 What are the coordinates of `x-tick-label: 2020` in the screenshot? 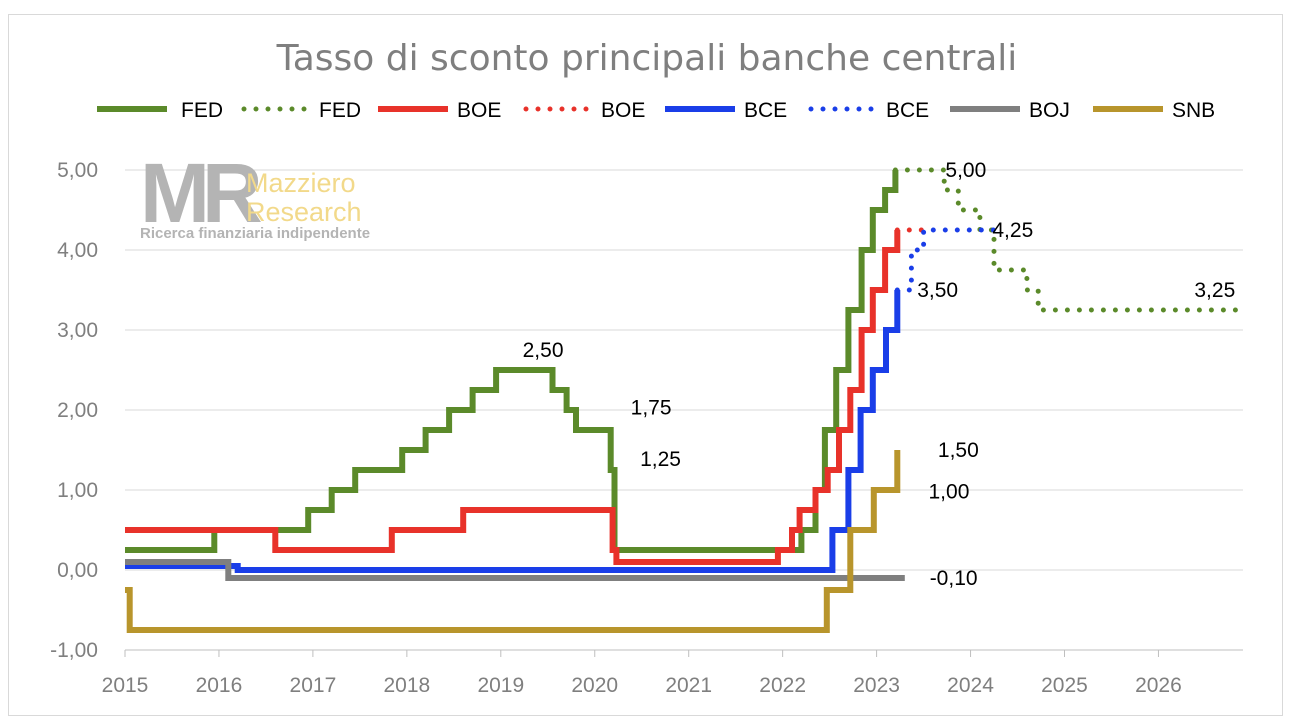 It's located at (594, 685).